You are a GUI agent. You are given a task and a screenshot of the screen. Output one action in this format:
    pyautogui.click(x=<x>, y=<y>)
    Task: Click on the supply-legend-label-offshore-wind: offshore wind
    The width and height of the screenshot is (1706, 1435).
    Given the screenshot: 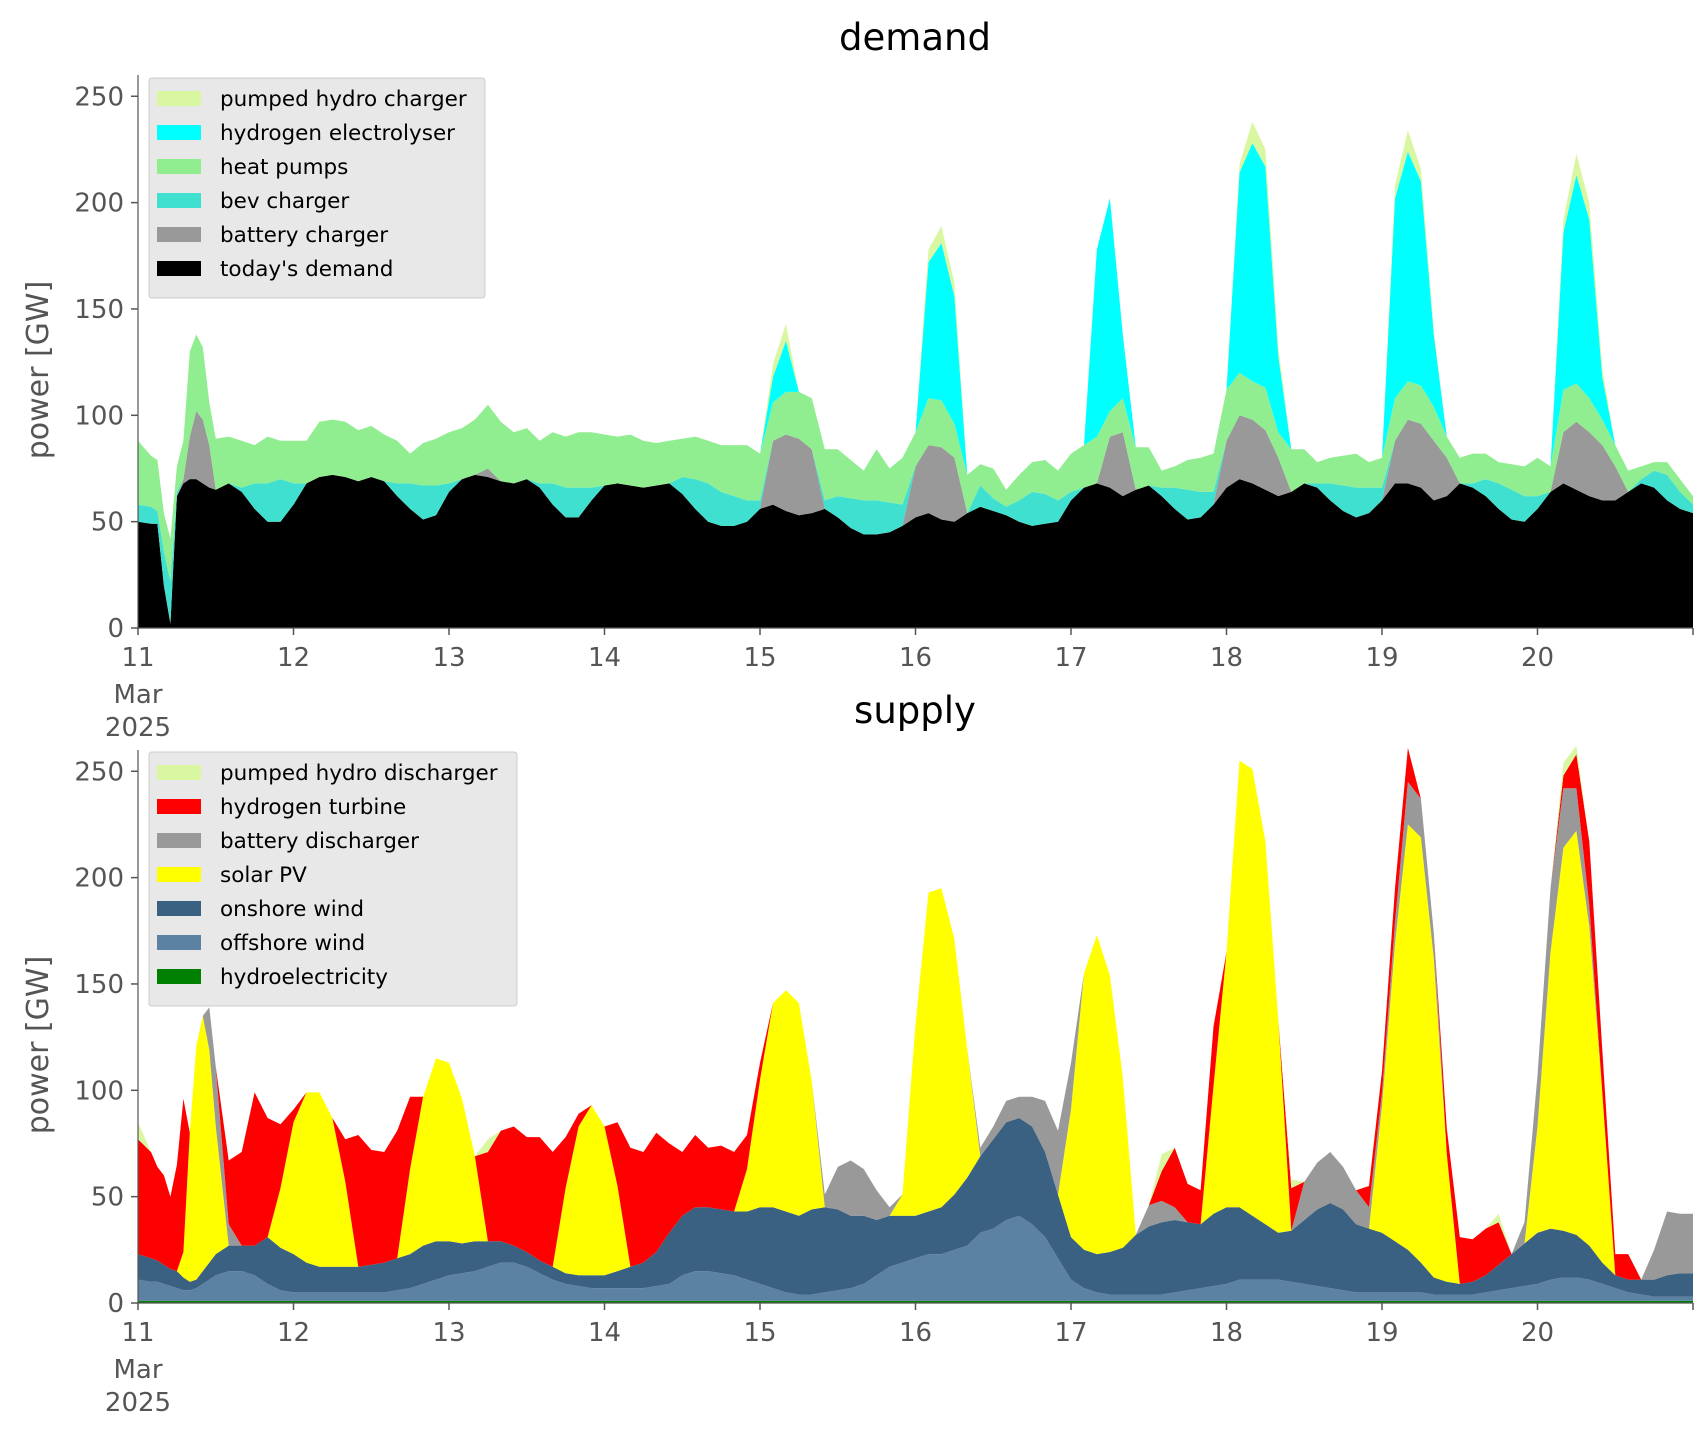 What is the action you would take?
    pyautogui.click(x=292, y=943)
    